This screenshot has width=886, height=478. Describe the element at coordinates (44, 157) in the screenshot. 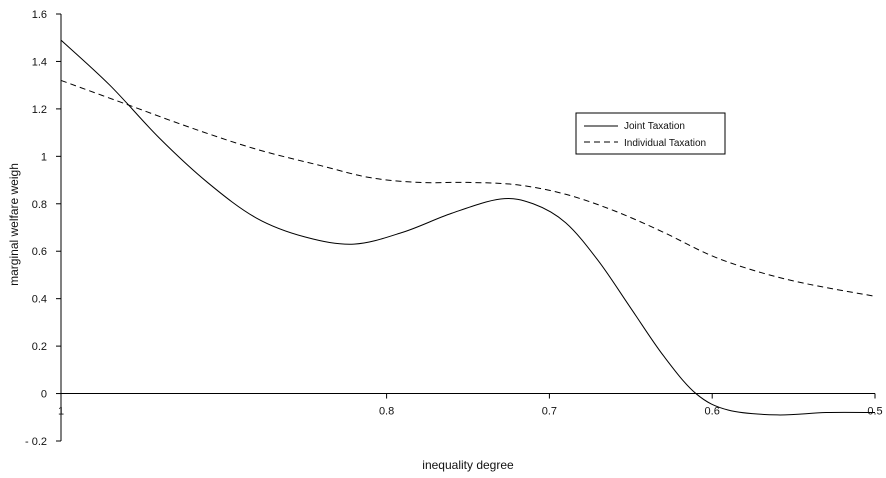

I see `y-tick-label: 1` at that location.